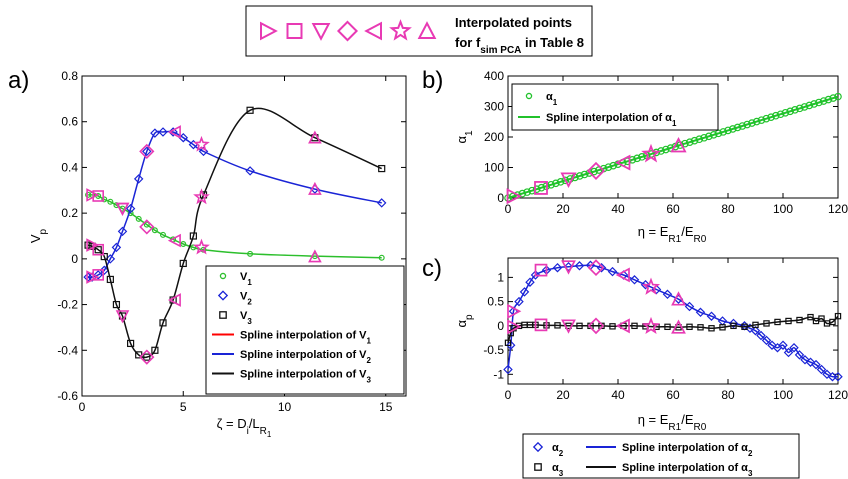  What do you see at coordinates (232, 423) in the screenshot?
I see `panel-a-xlabel-main: ζ = D` at bounding box center [232, 423].